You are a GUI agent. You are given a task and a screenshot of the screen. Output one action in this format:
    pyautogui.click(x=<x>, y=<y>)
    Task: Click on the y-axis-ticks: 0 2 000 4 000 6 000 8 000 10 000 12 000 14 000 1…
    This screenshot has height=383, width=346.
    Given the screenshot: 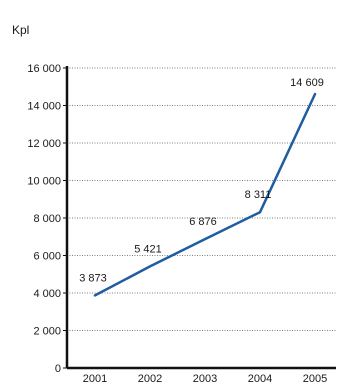 What is the action you would take?
    pyautogui.click(x=47, y=219)
    